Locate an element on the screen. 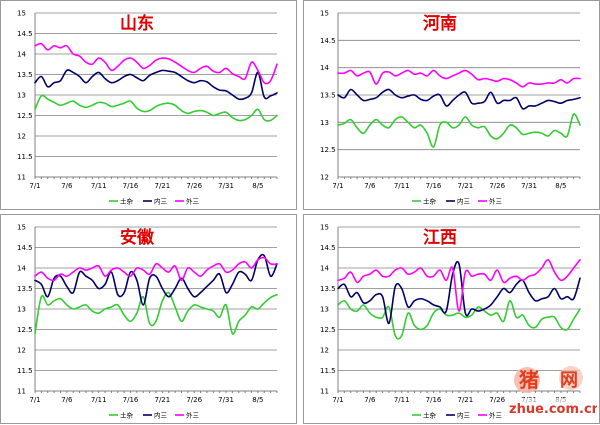 The image size is (600, 425). watermark-text-band is located at coordinates (551, 408).